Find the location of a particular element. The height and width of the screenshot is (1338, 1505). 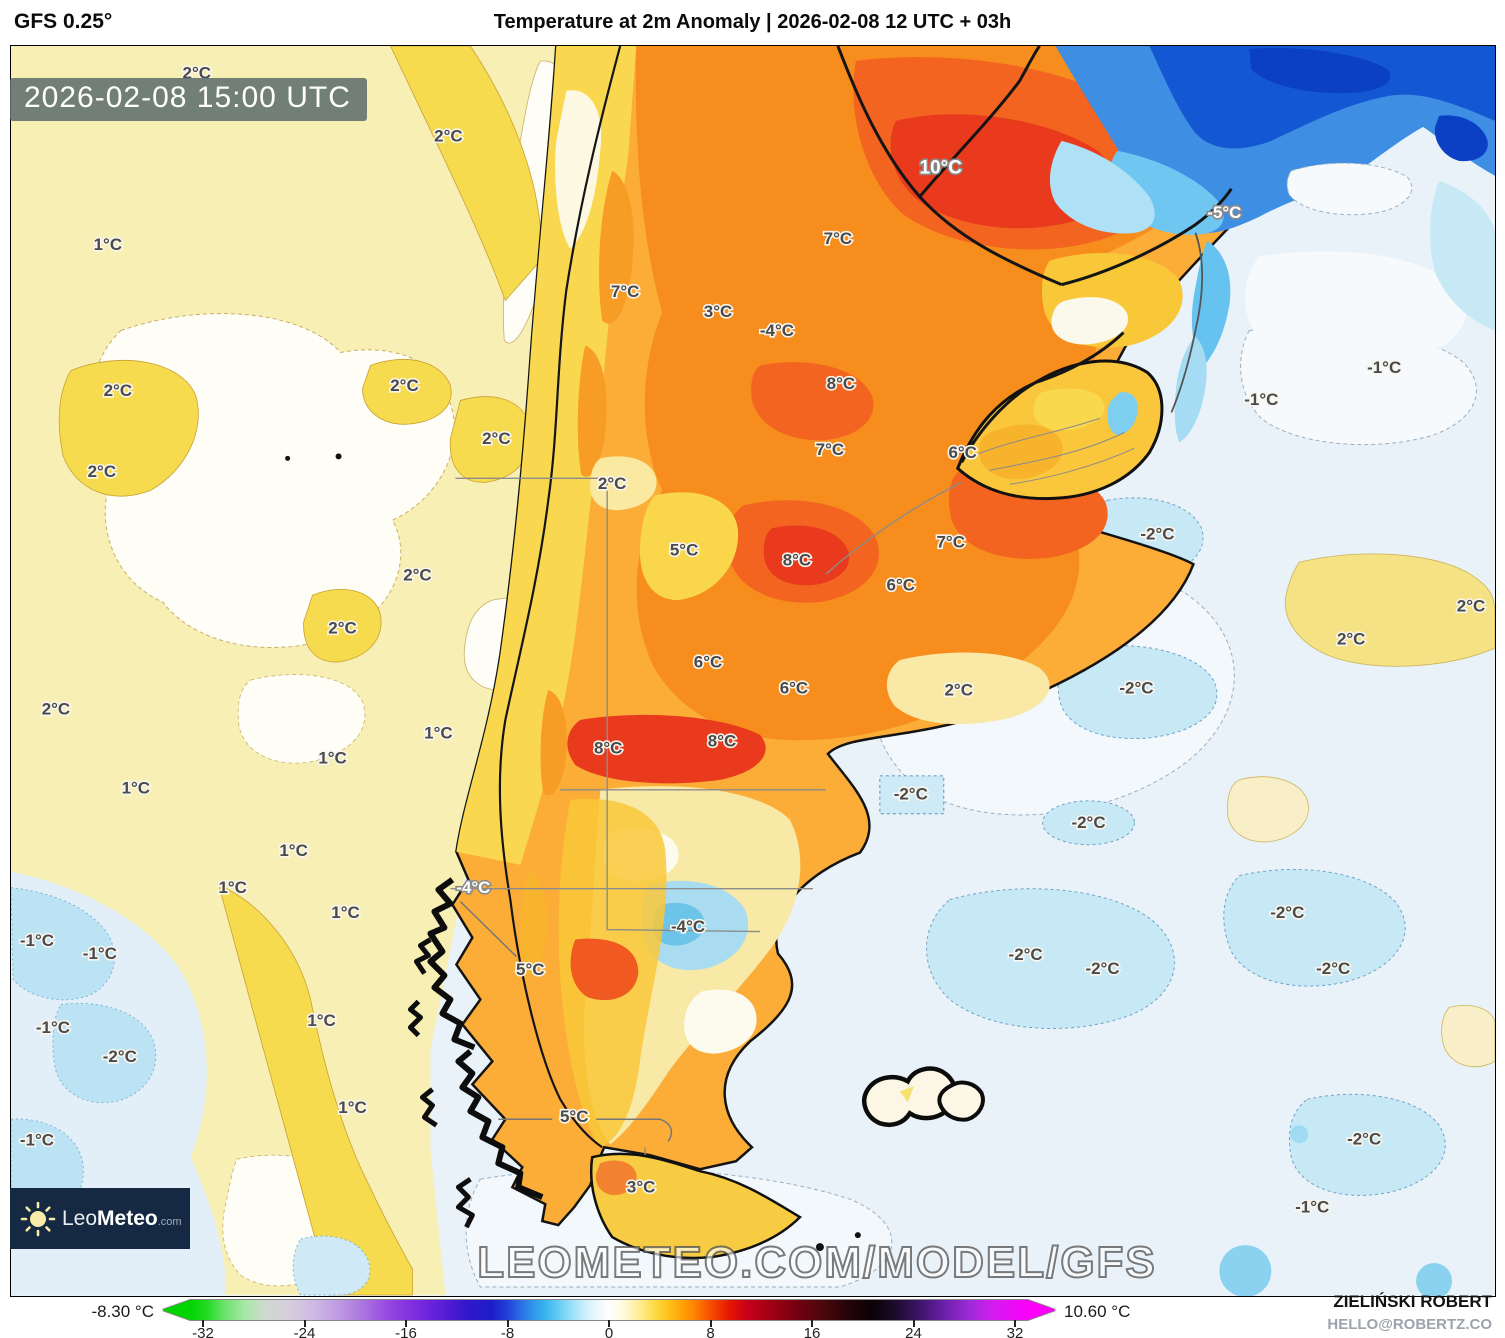

sun-icon is located at coordinates (38, 1218).